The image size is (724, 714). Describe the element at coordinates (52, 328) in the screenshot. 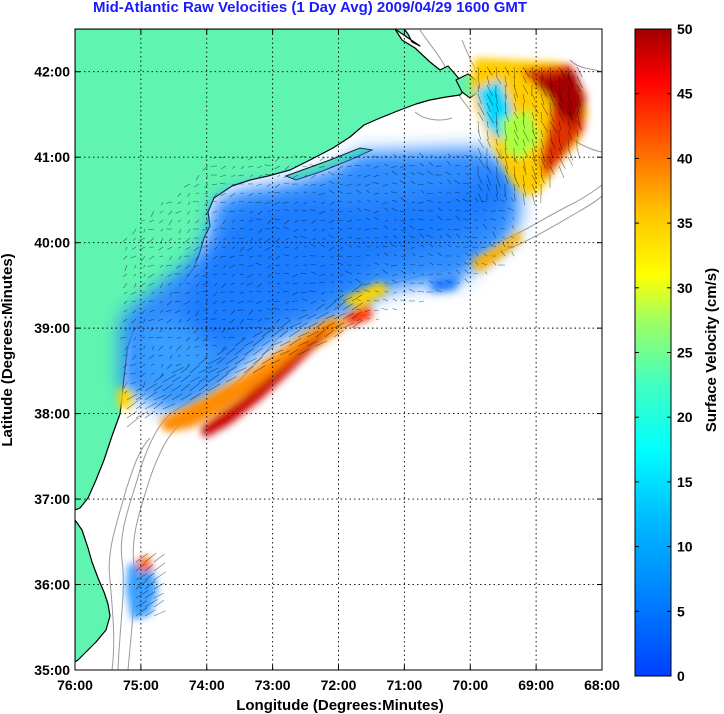

I see `y-tick-label: 39:00` at that location.